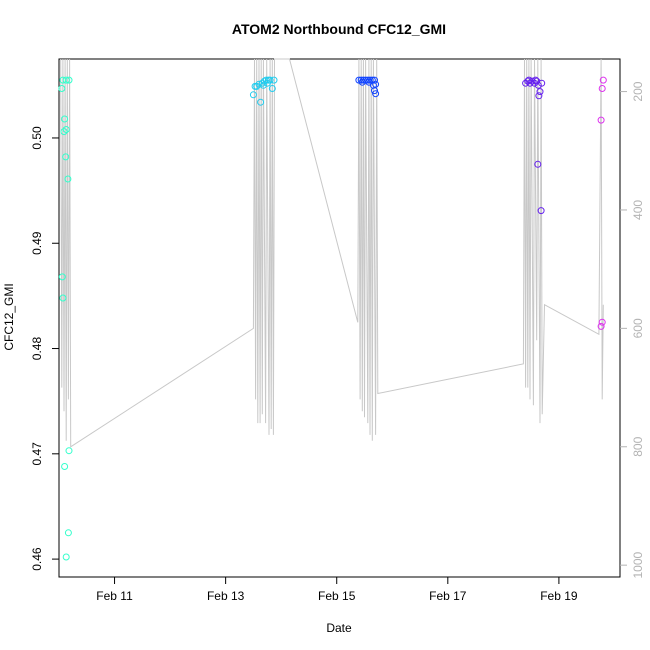 Image resolution: width=650 pixels, height=650 pixels. I want to click on y-tick-label: 0.46, so click(37, 559).